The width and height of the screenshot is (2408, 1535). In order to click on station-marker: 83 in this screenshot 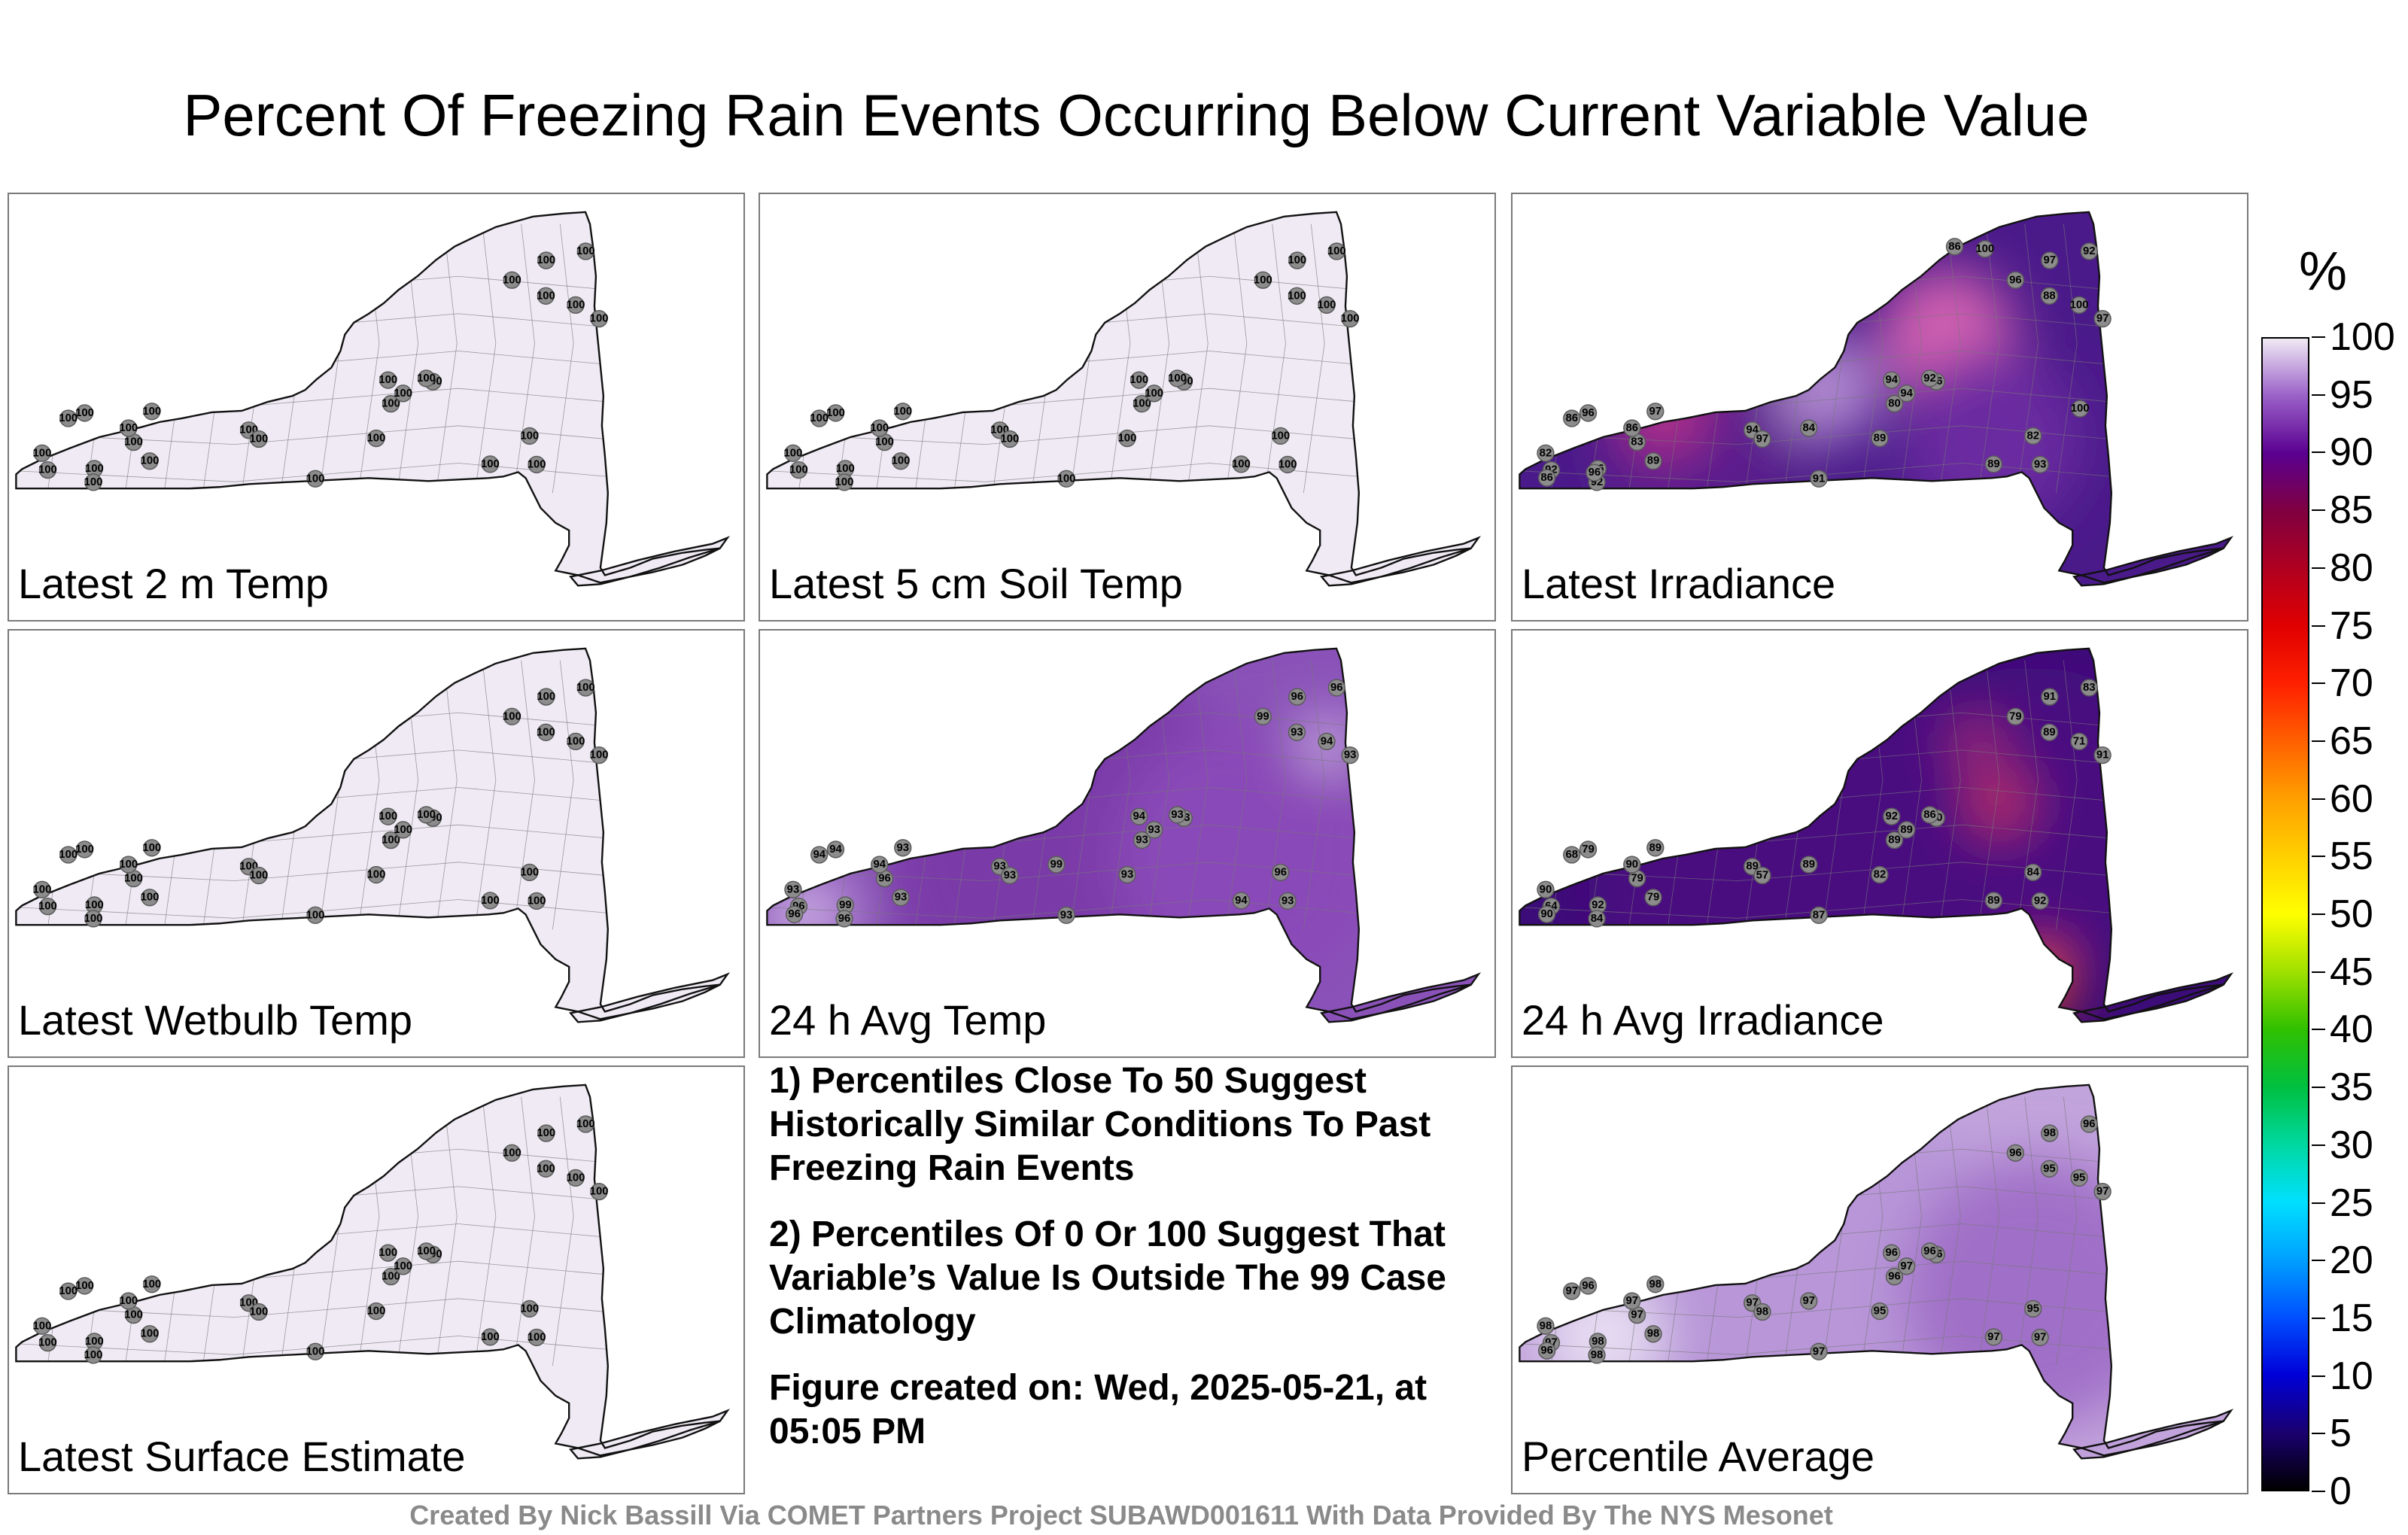, I will do `click(2089, 688)`.